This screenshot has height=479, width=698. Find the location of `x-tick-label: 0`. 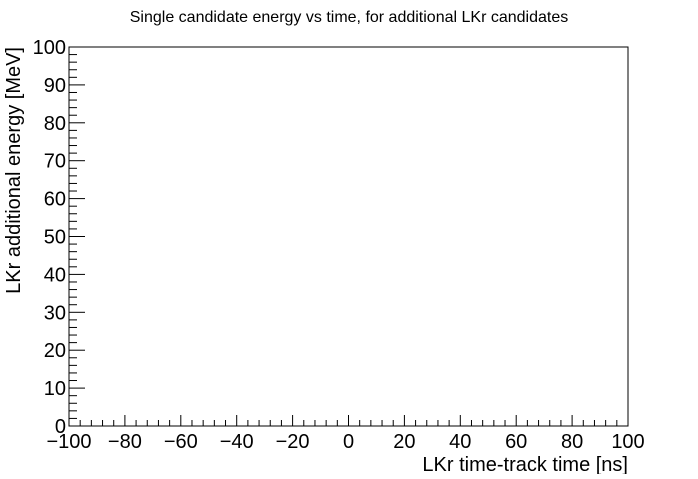

x-tick-label: 0 is located at coordinates (348, 442).